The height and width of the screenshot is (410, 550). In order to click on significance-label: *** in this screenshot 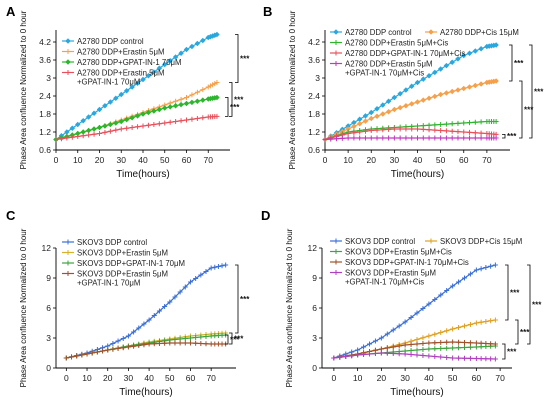, I will do `click(245, 299)`.